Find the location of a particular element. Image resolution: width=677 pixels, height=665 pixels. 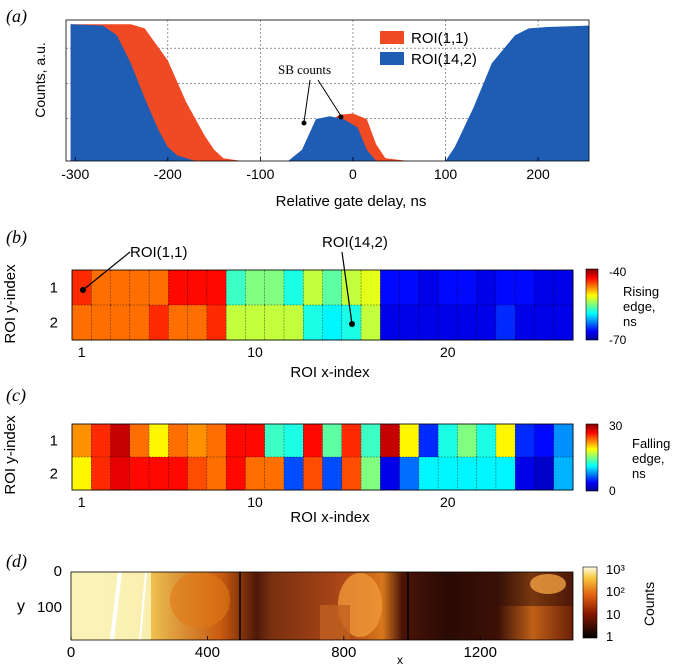

panel-a-x-tick-label: -300 is located at coordinates (75, 174).